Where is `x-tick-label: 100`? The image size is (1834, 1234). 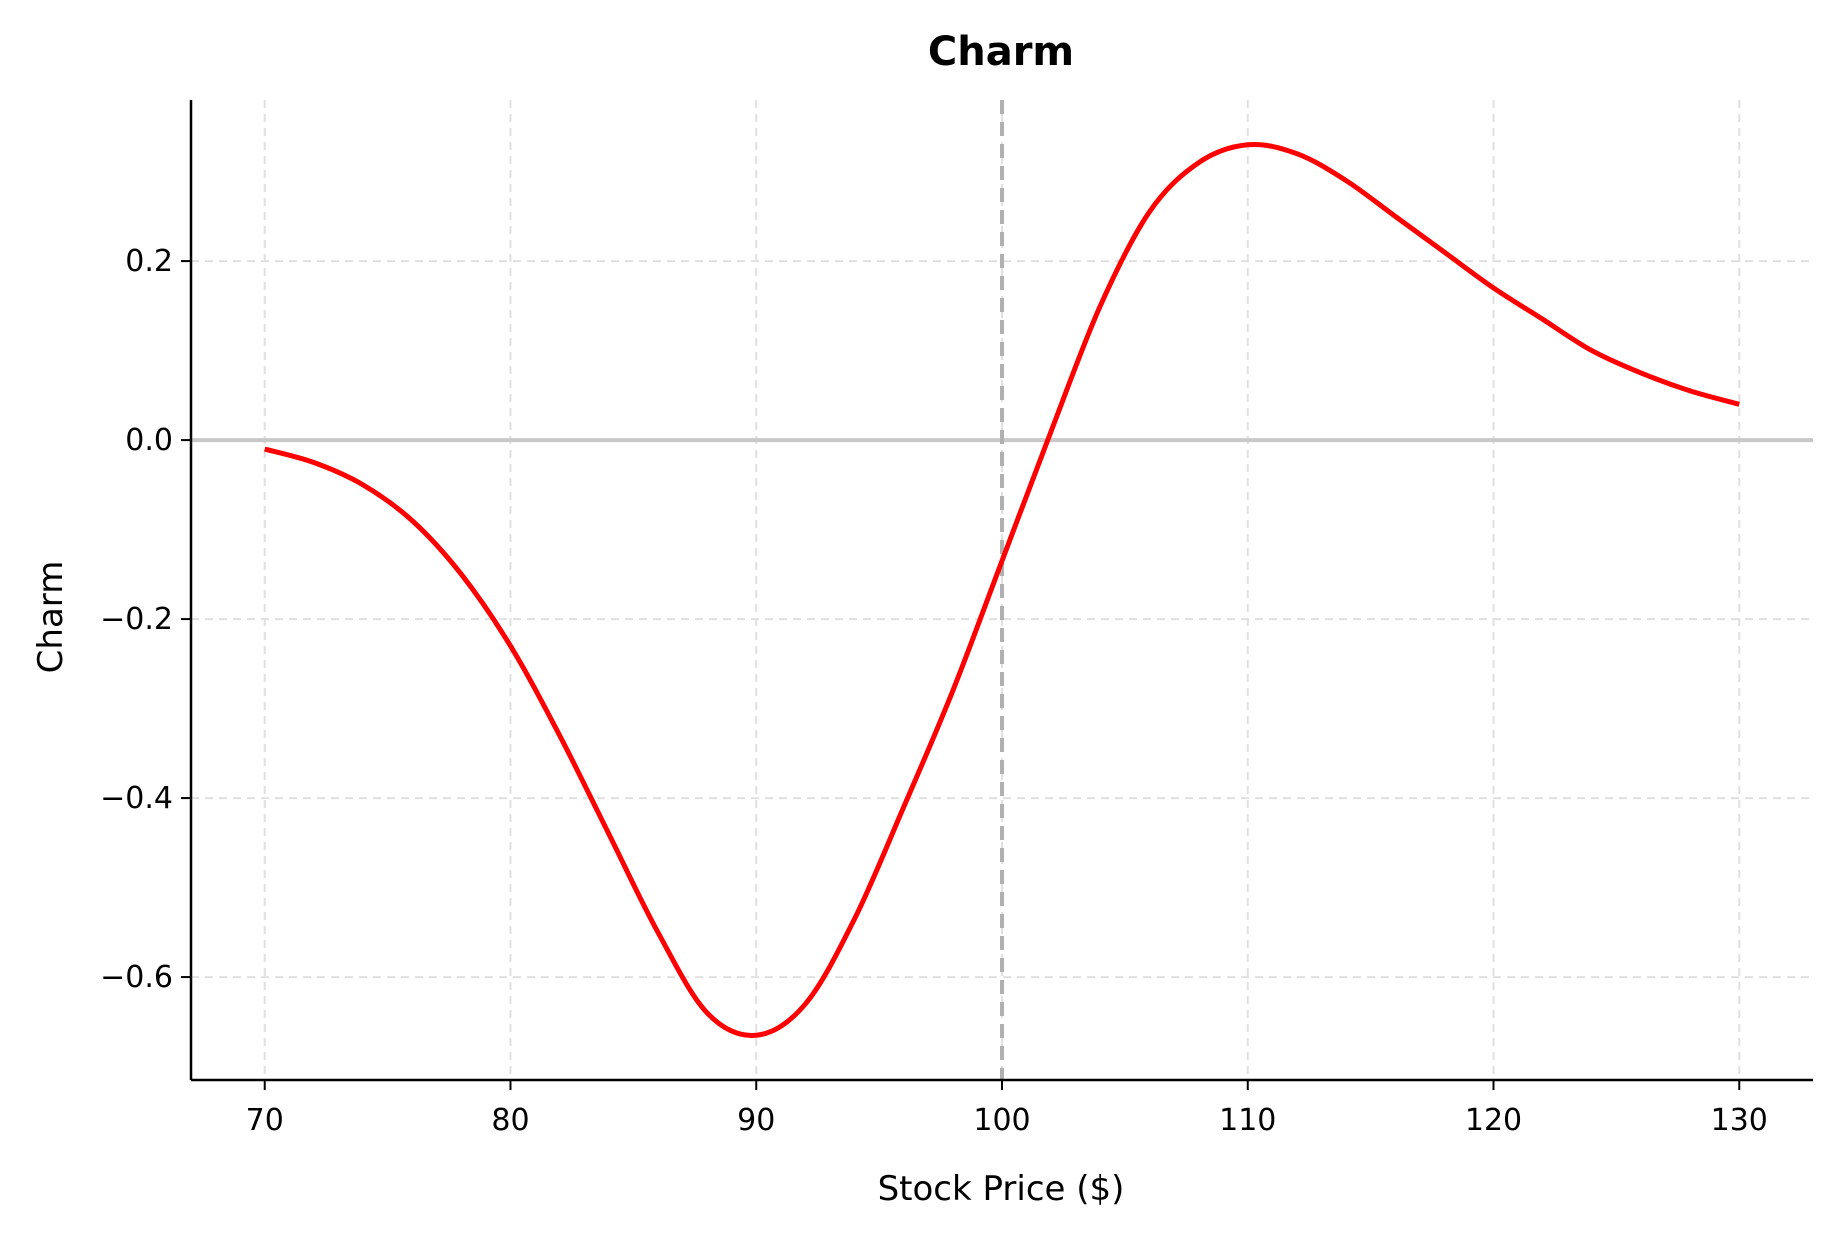 x-tick-label: 100 is located at coordinates (1001, 1120).